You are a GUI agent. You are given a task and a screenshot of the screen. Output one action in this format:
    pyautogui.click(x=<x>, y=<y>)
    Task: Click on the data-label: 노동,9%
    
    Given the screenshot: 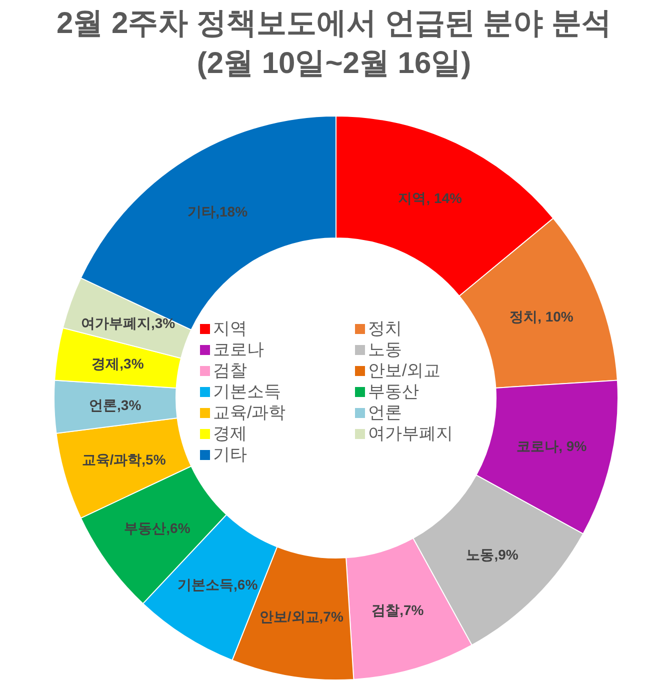 What is the action you would take?
    pyautogui.click(x=492, y=554)
    